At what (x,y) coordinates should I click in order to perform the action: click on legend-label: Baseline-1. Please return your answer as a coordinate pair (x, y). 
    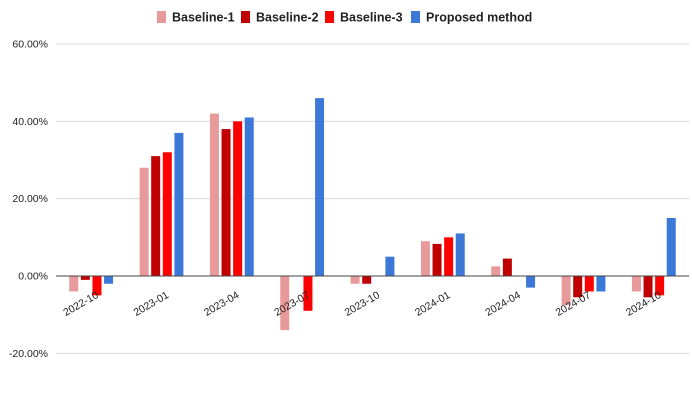
    Looking at the image, I should click on (203, 18).